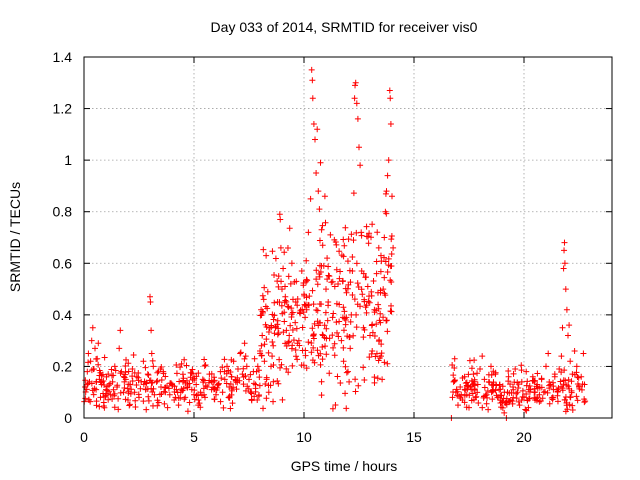 Image resolution: width=640 pixels, height=480 pixels. What do you see at coordinates (524, 437) in the screenshot?
I see `x-tick-label: 20` at bounding box center [524, 437].